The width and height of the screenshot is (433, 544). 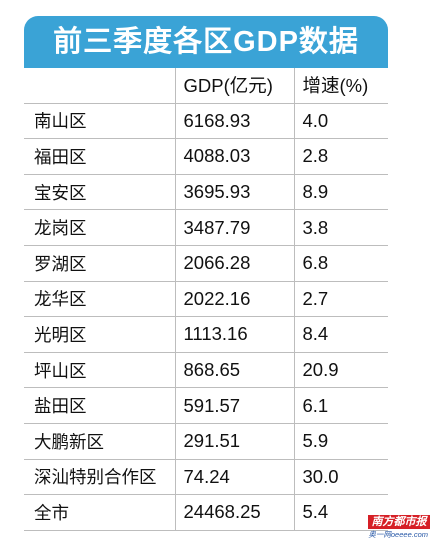 What do you see at coordinates (341, 121) in the screenshot?
I see `growth-cell: 4.0` at bounding box center [341, 121].